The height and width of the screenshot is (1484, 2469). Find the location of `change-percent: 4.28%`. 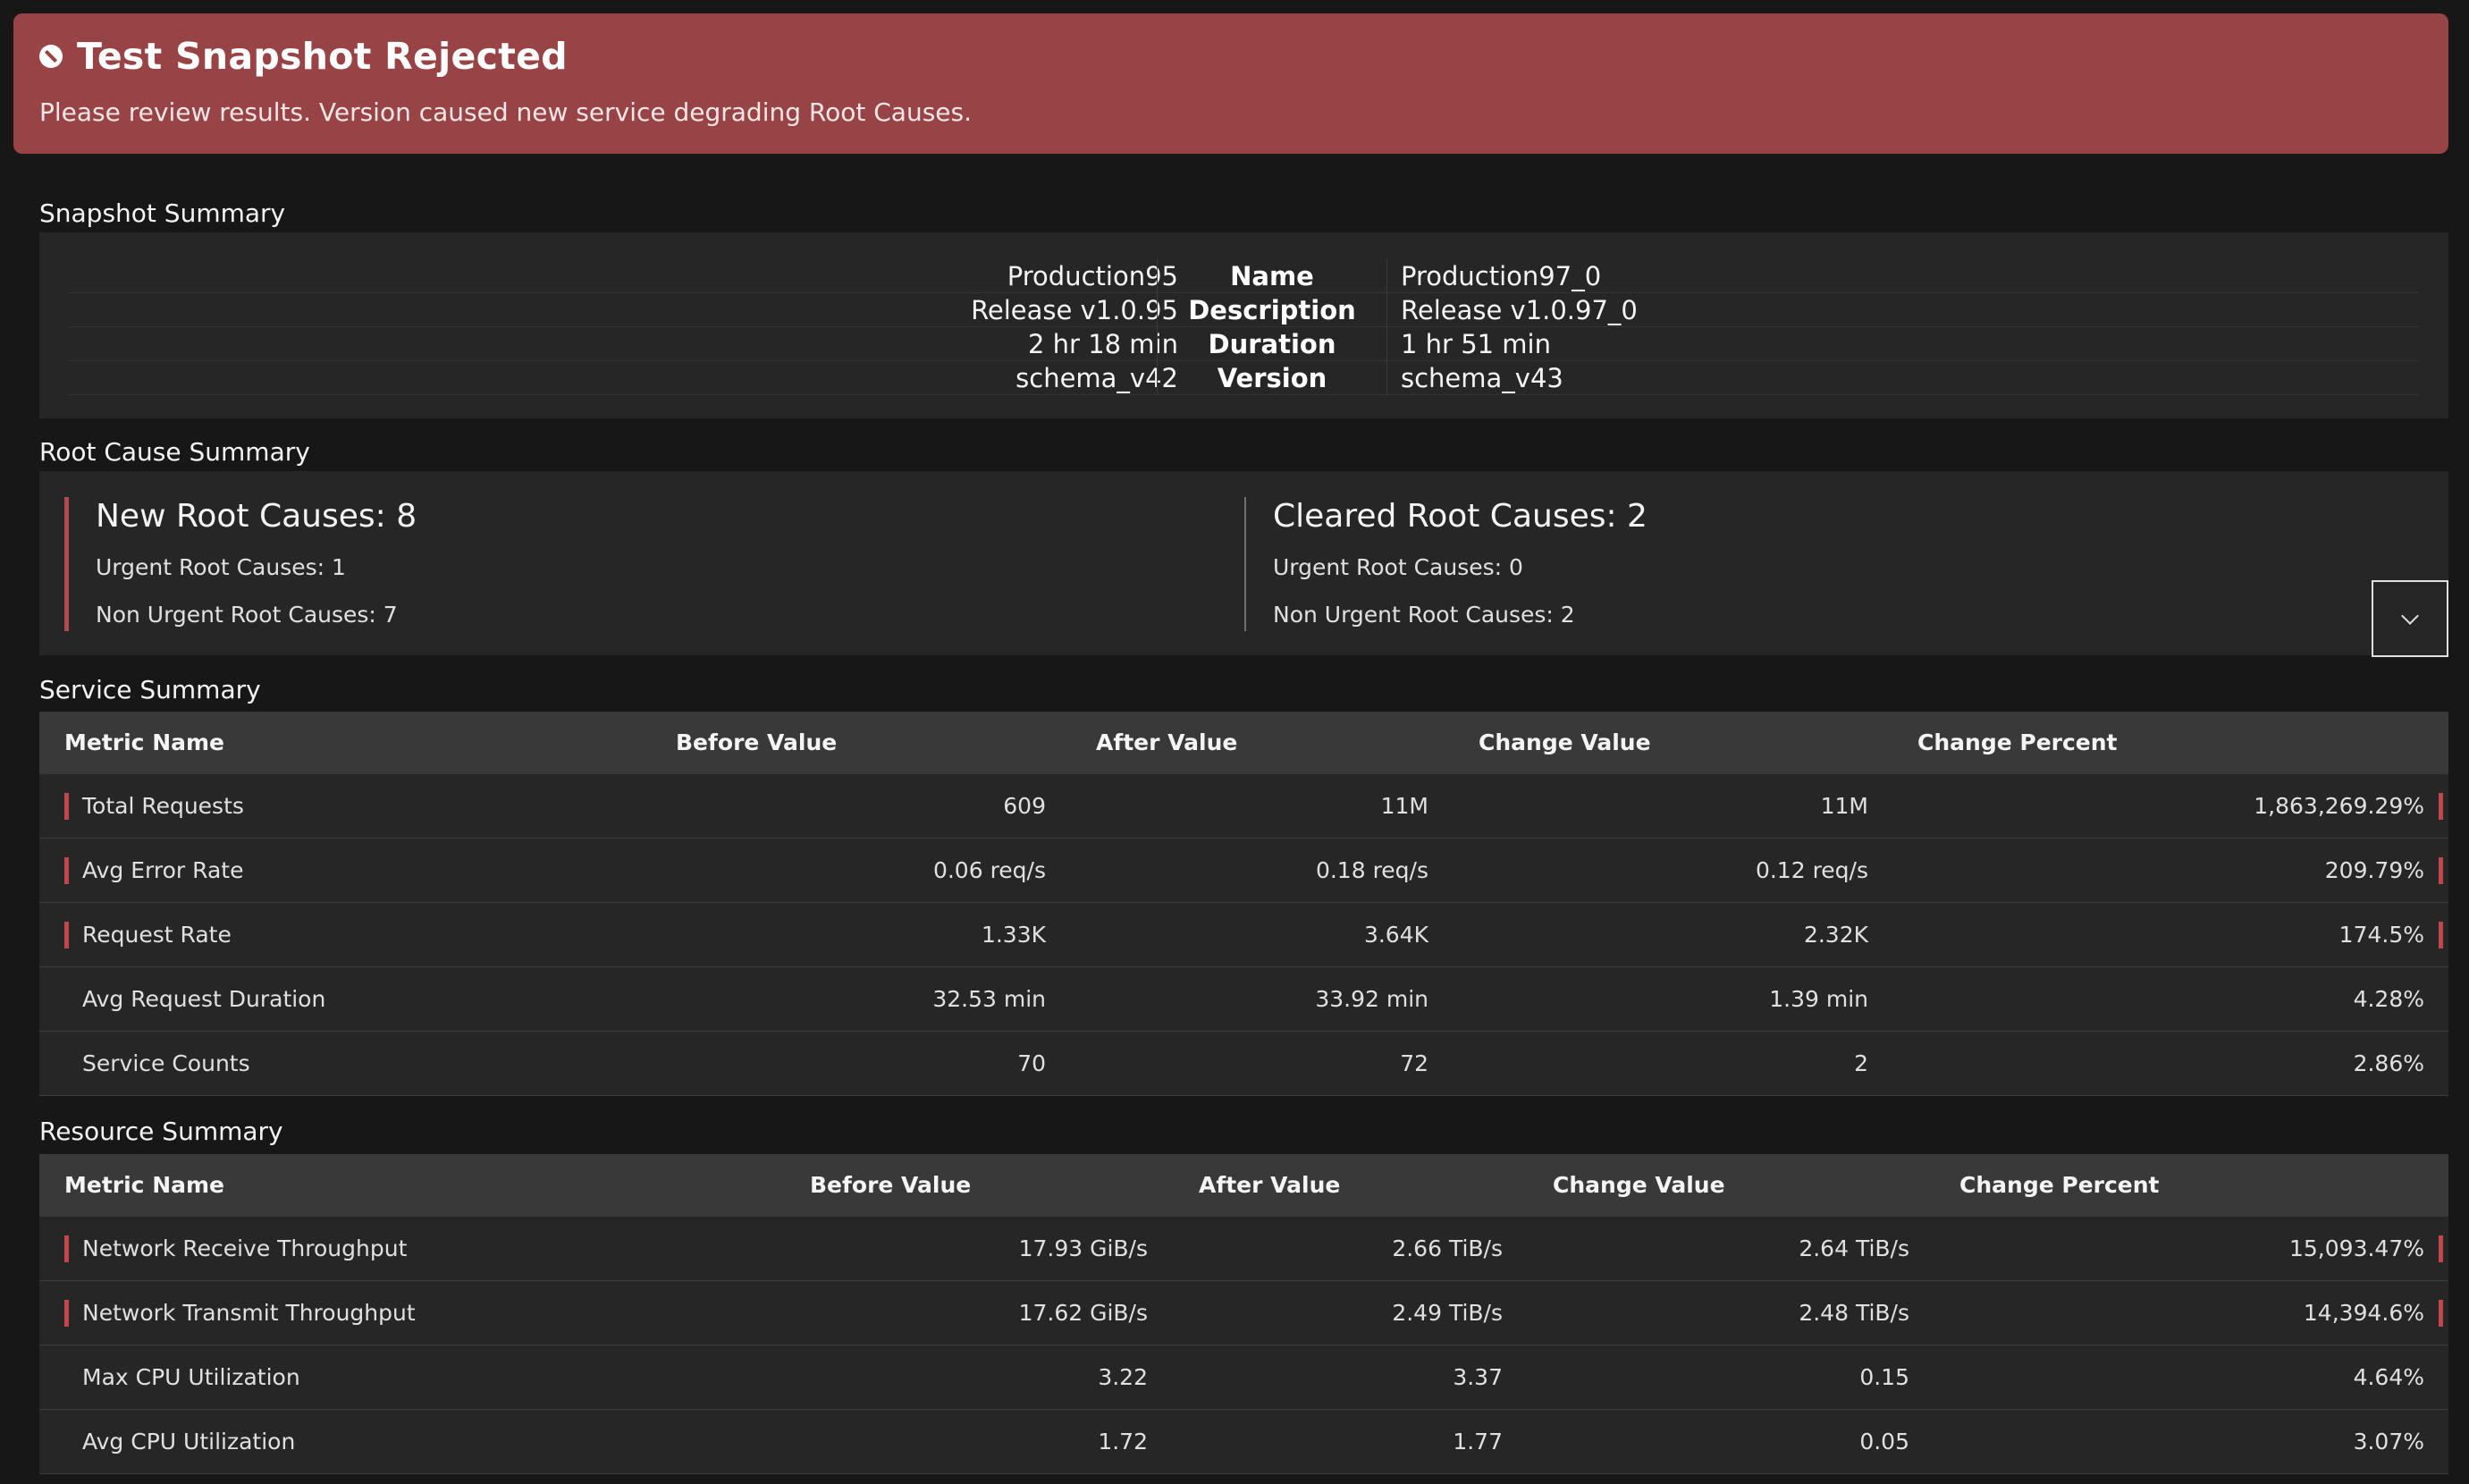

change-percent: 4.28% is located at coordinates (2388, 999).